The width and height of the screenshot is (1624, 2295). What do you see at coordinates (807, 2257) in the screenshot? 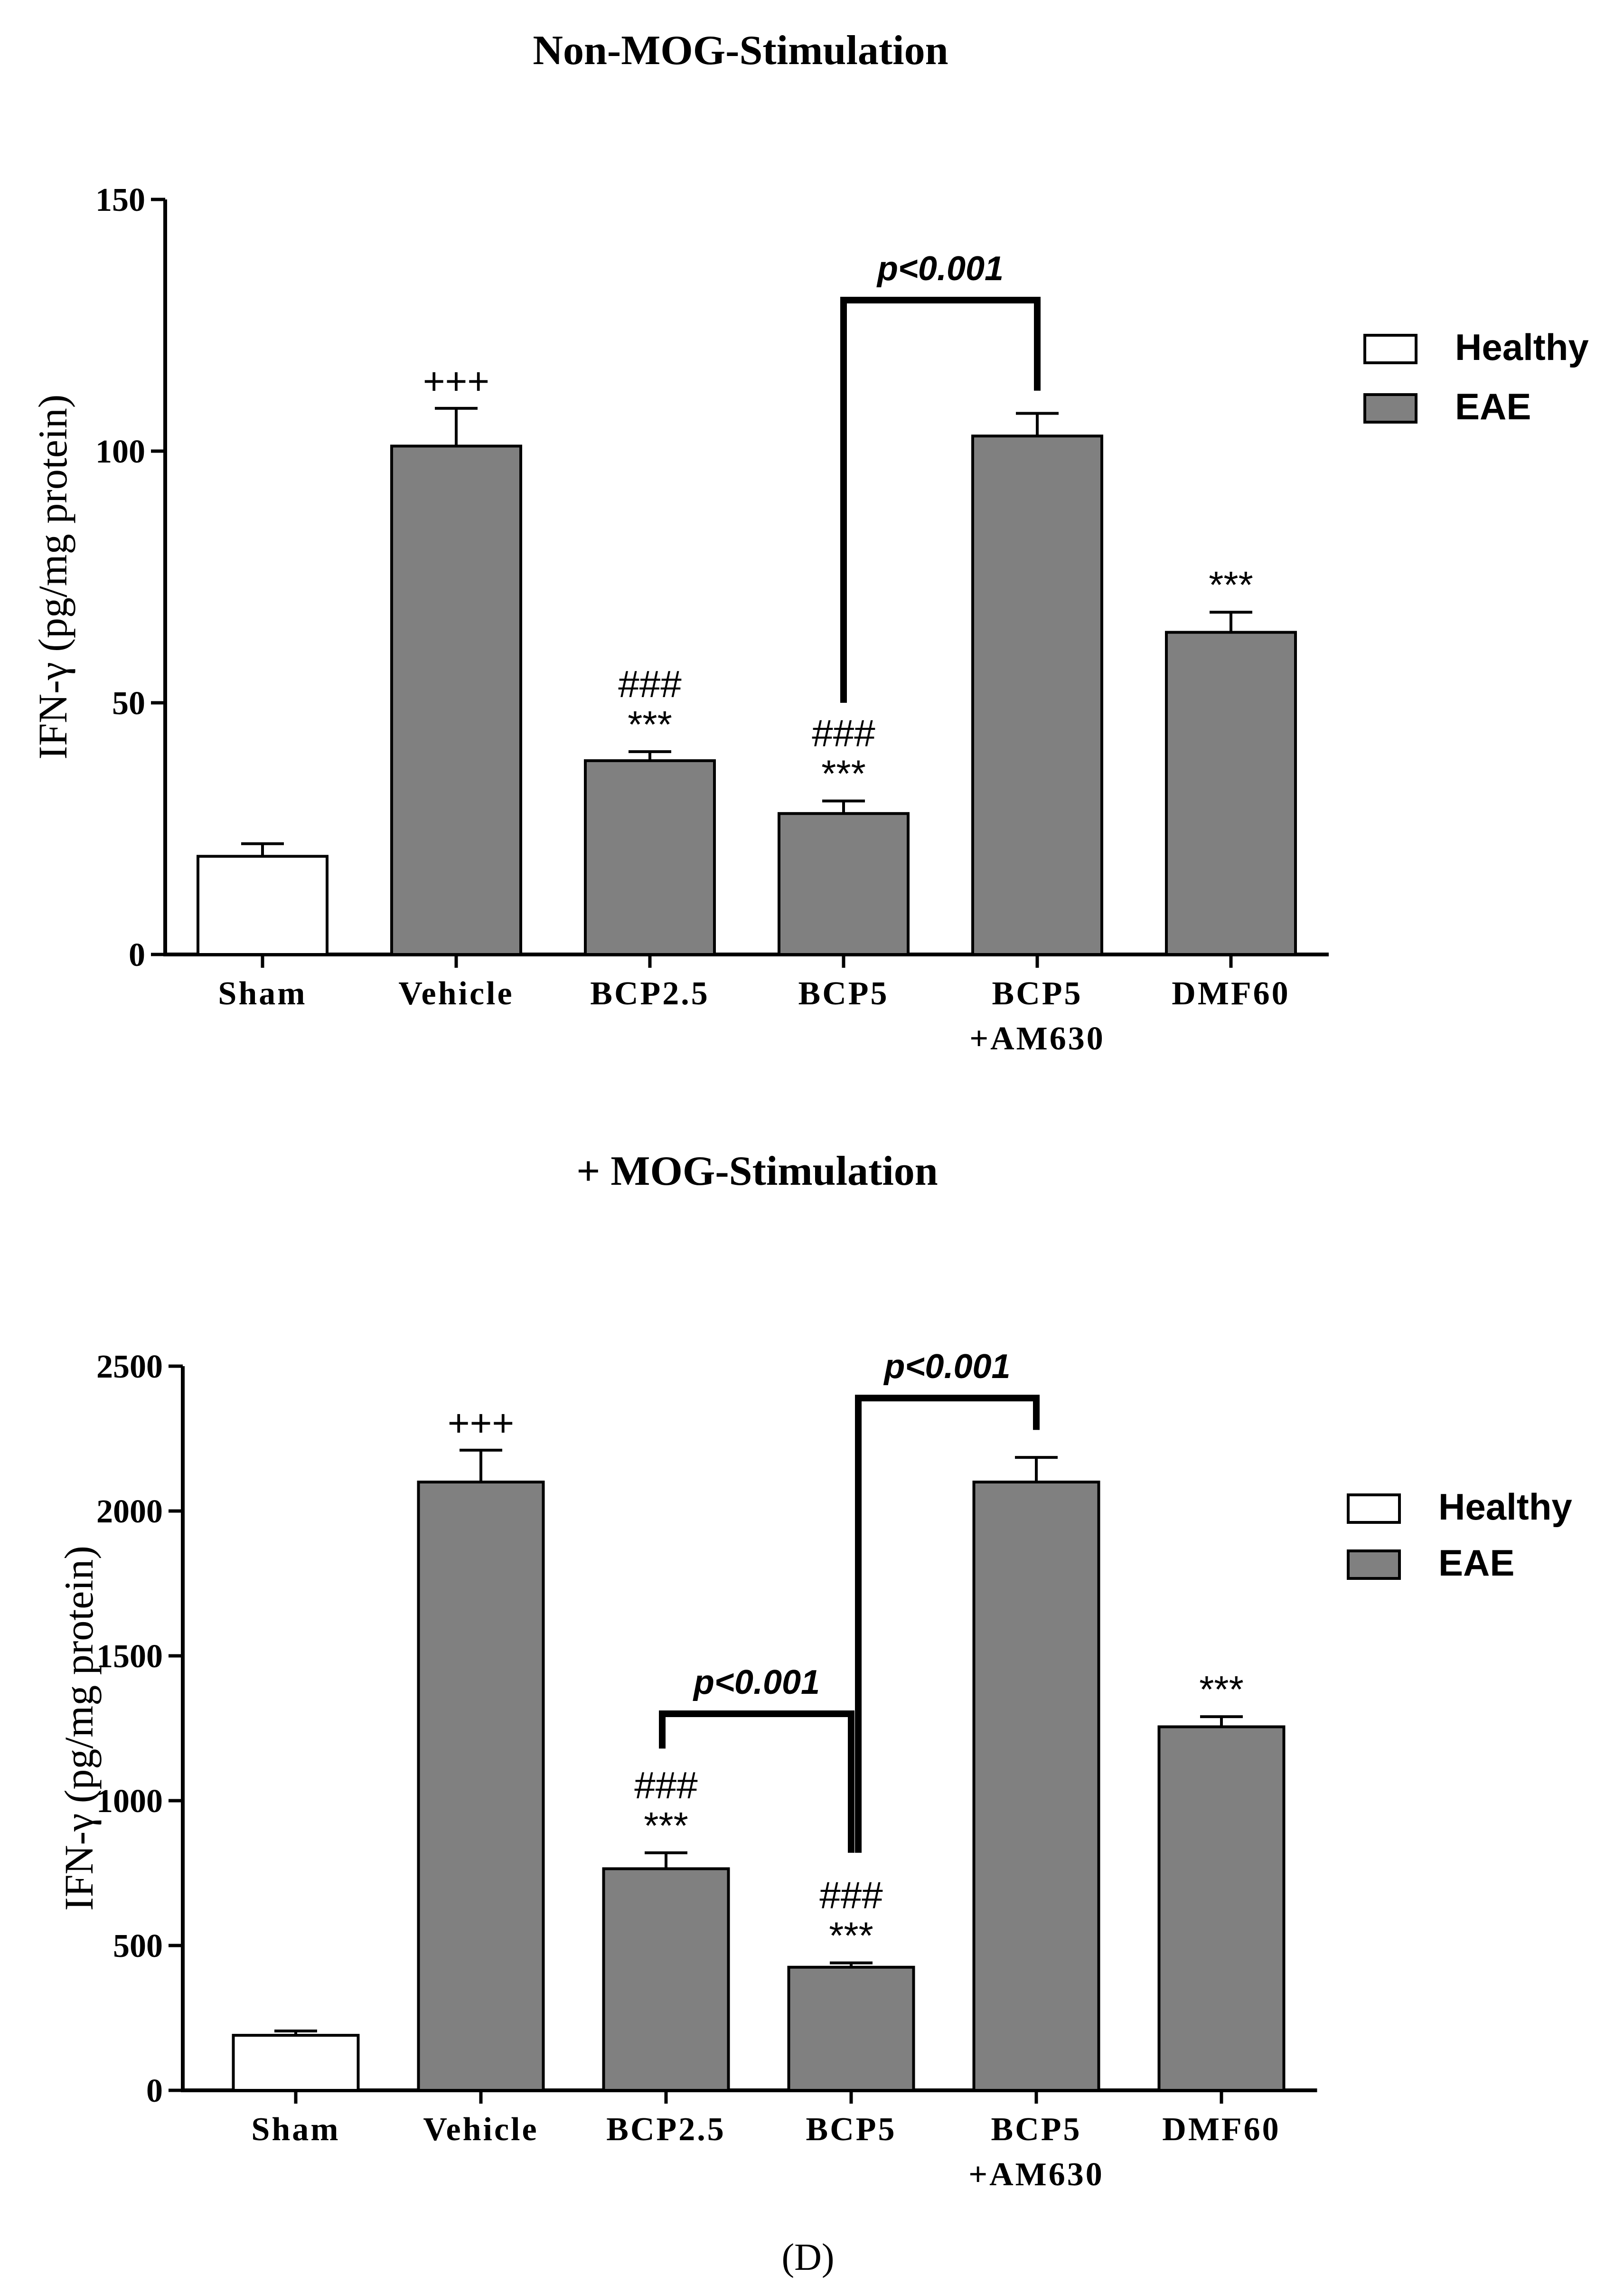
I see `panel-label: (D)` at bounding box center [807, 2257].